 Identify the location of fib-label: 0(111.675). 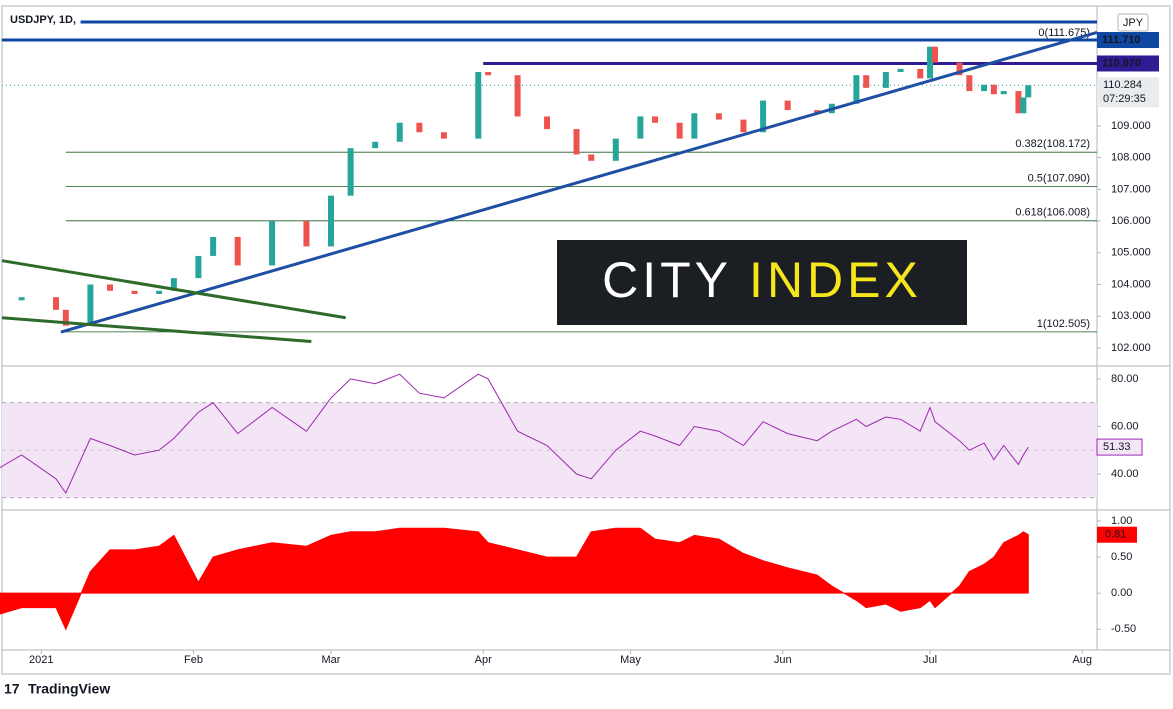
(1064, 33).